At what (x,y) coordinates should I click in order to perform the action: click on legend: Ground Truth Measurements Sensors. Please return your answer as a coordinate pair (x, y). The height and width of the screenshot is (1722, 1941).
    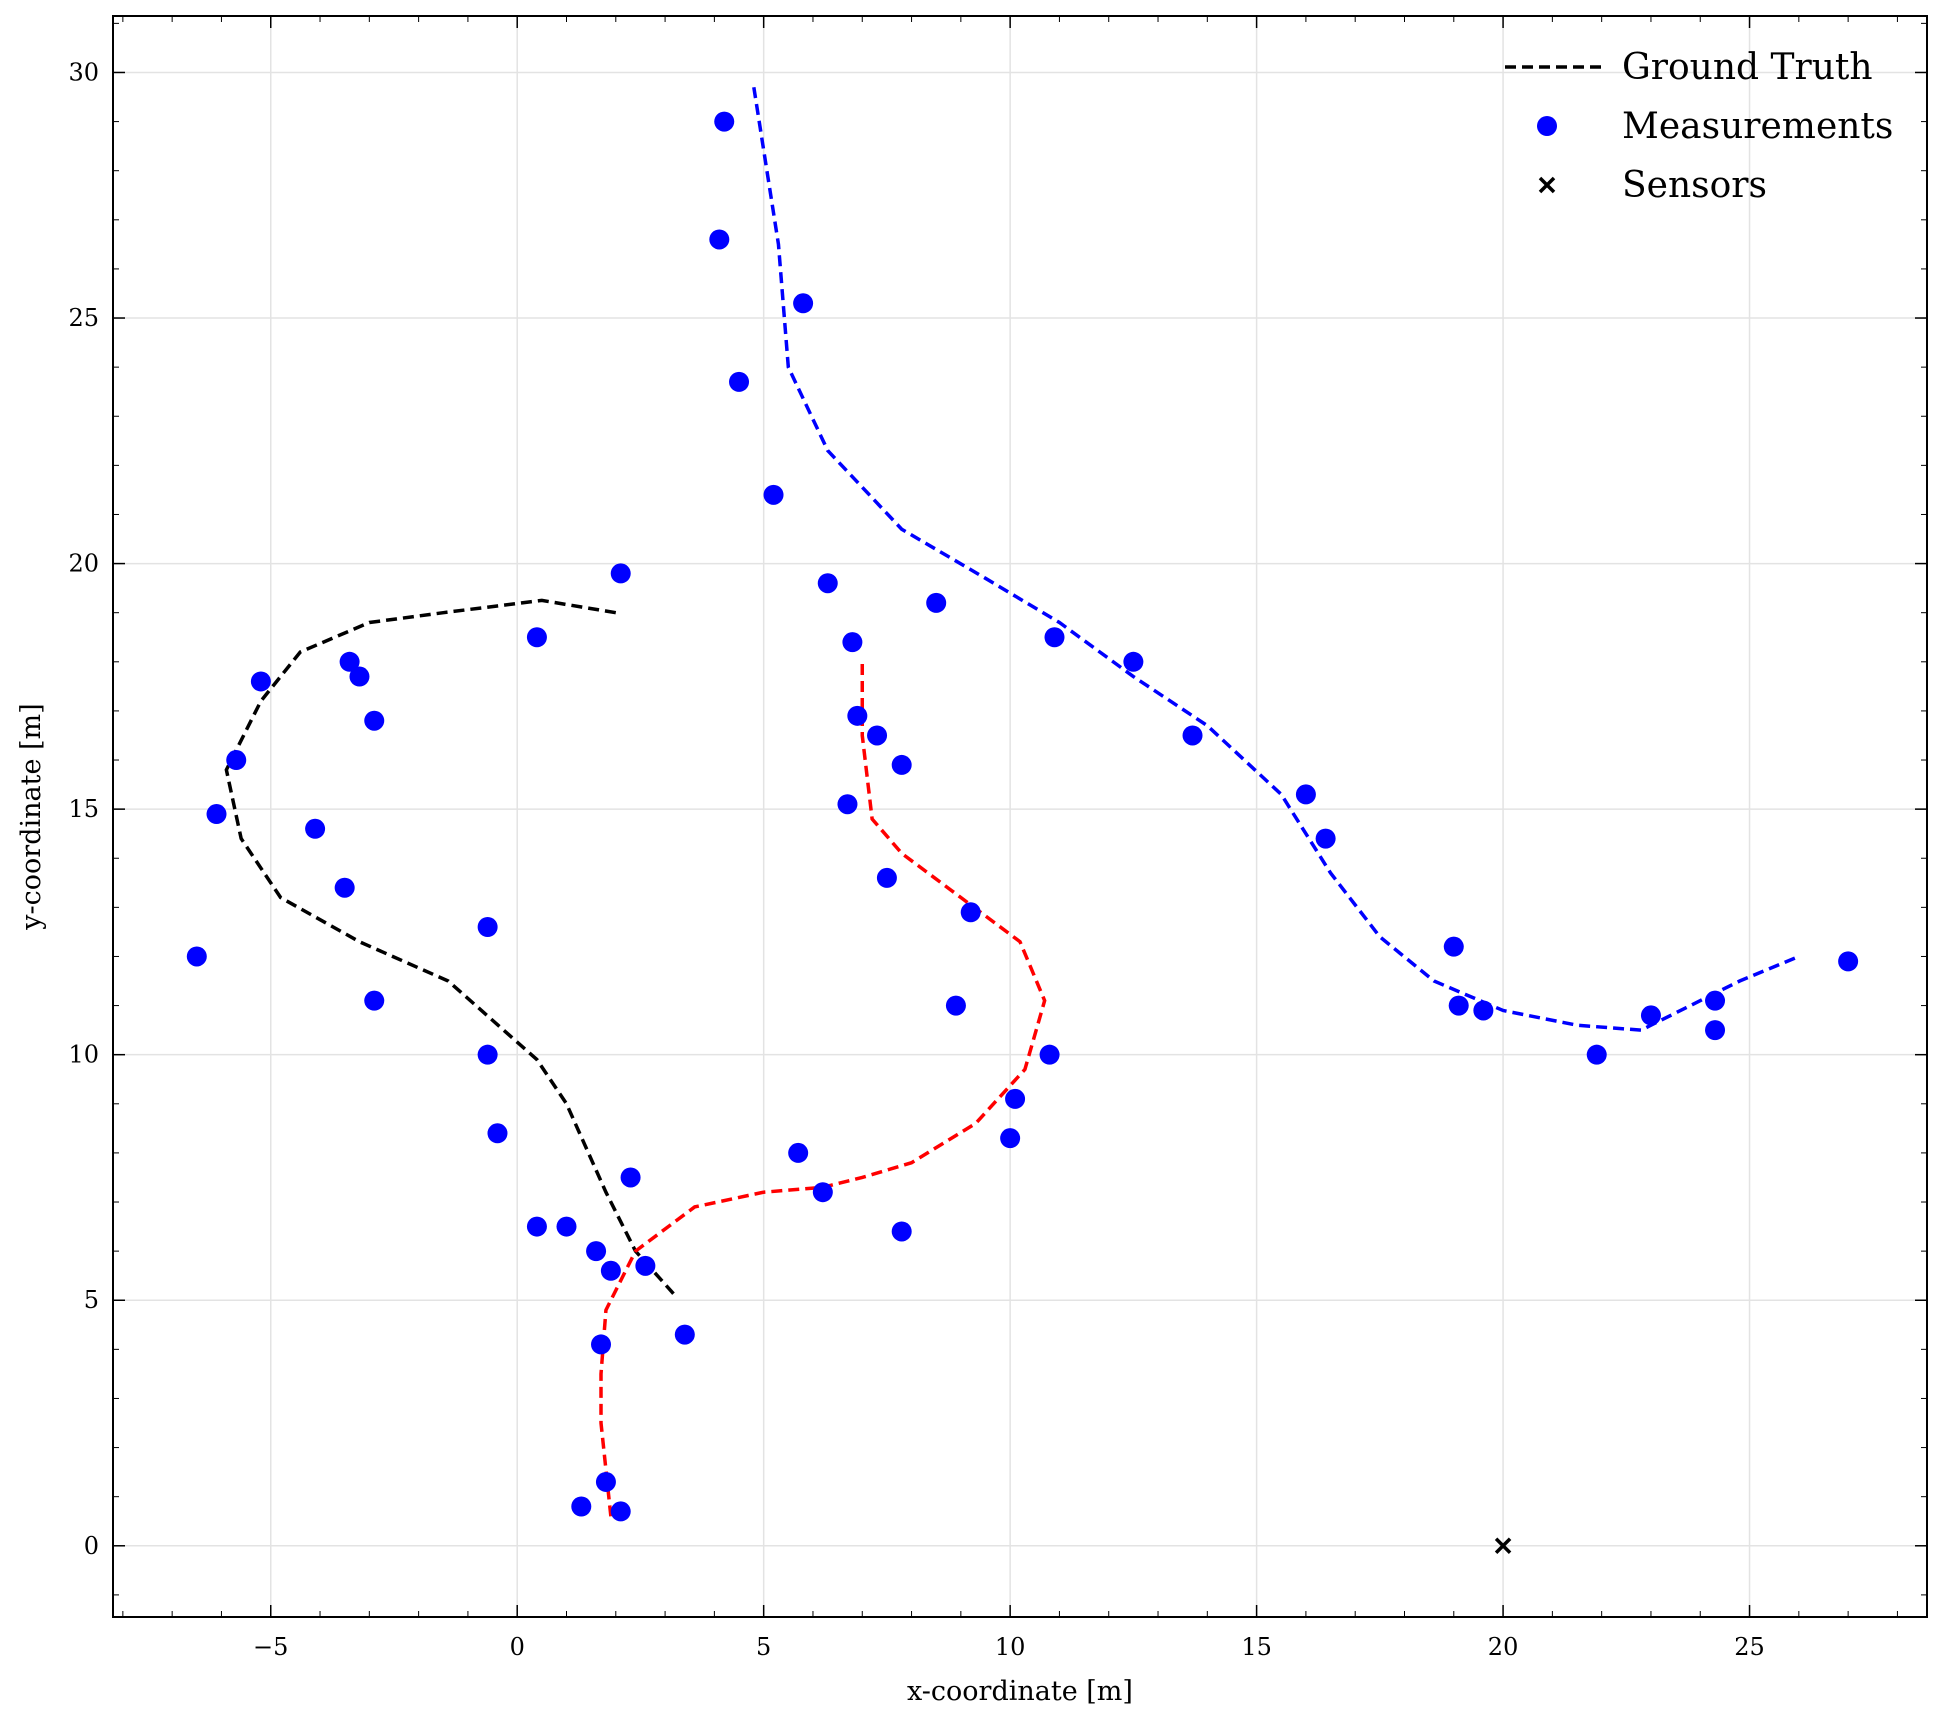
    Looking at the image, I should click on (1699, 126).